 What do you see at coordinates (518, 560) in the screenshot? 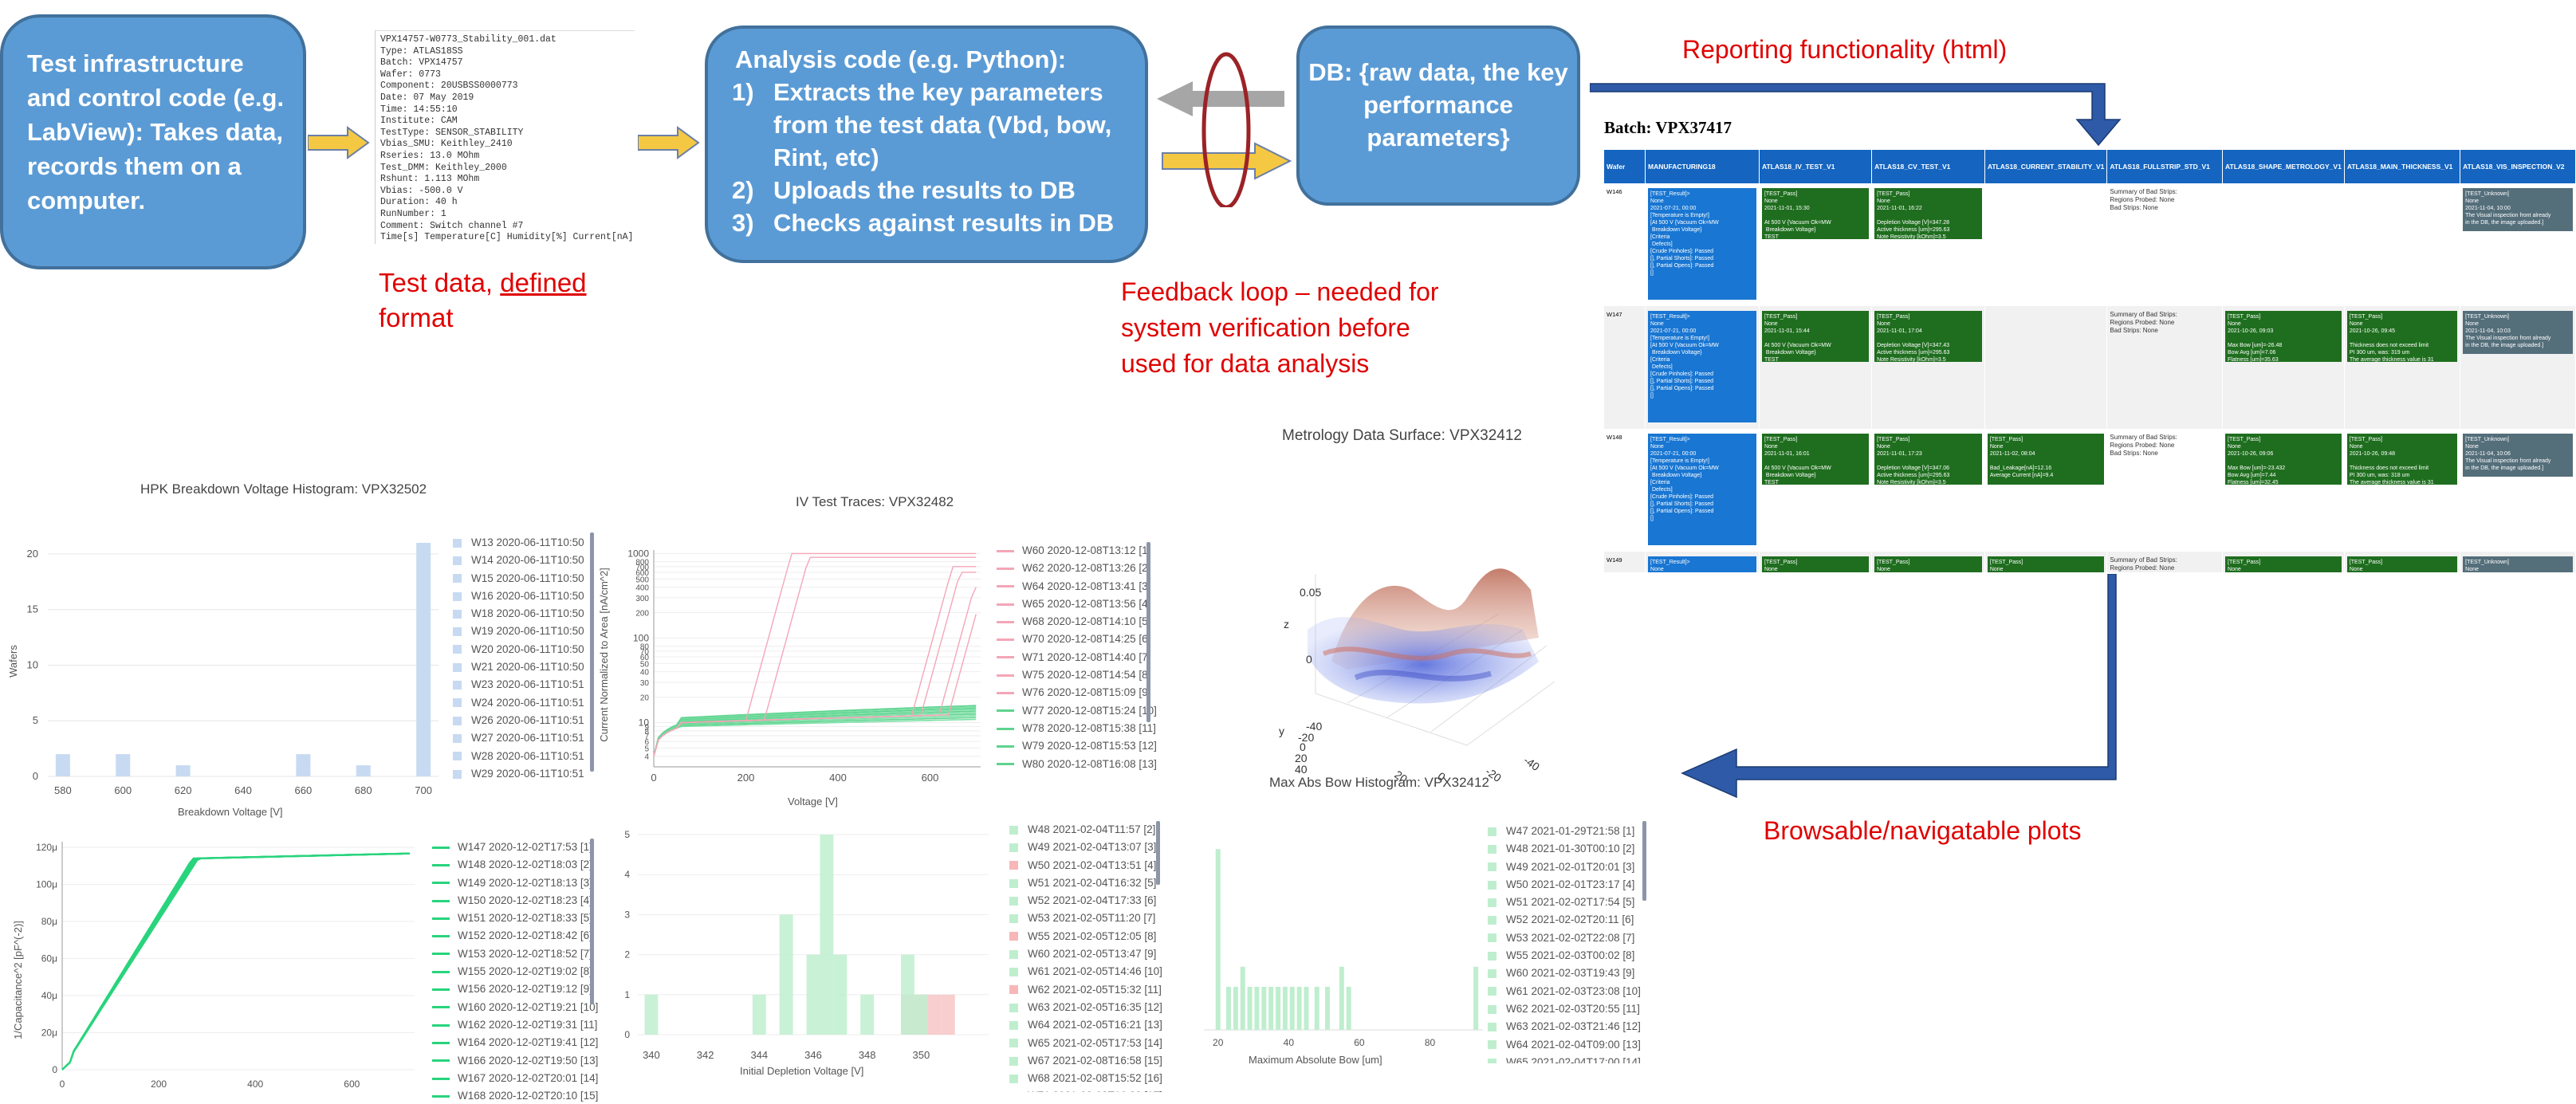
I see `legend-item: W14 2020-06-11T10:50` at bounding box center [518, 560].